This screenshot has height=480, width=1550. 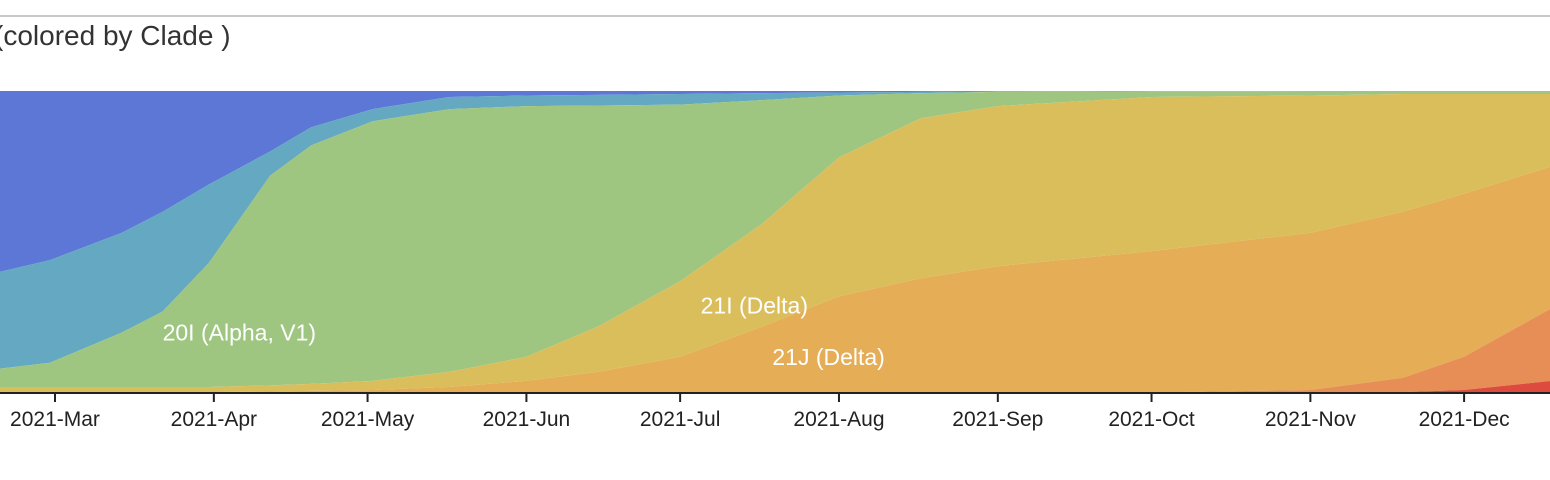 What do you see at coordinates (214, 419) in the screenshot?
I see `x-tick-label: 2021-Apr` at bounding box center [214, 419].